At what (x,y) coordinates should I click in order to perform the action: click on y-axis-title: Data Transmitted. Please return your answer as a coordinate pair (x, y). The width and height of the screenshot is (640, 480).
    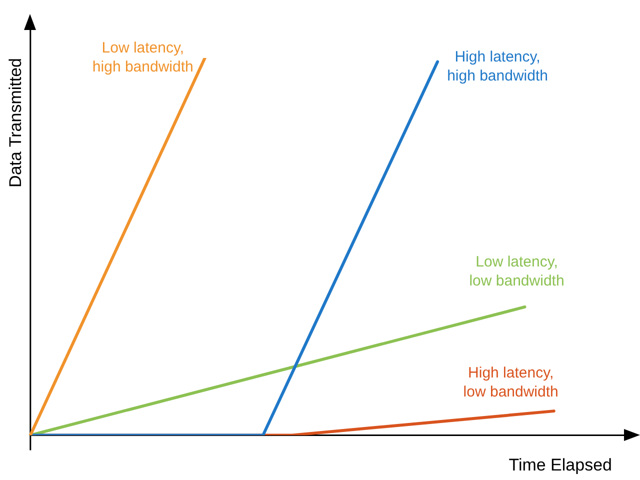
    Looking at the image, I should click on (15, 123).